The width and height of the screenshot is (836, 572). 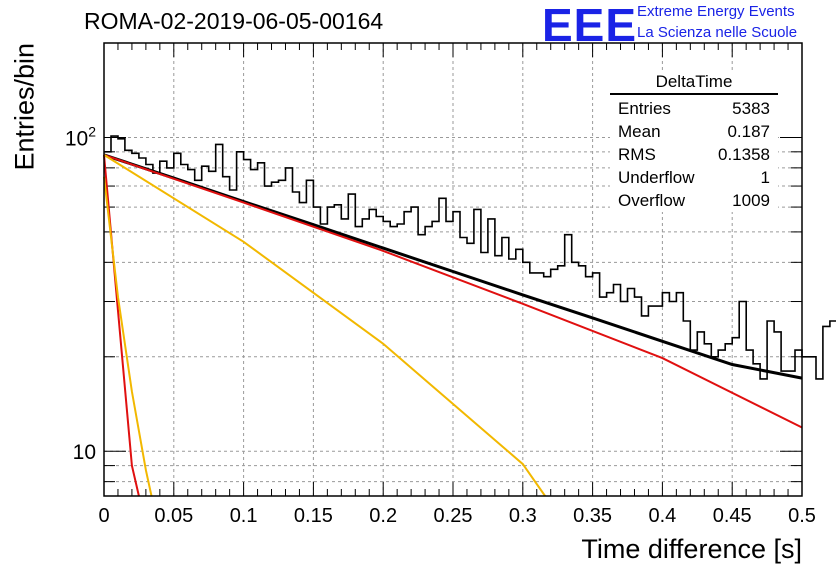 I want to click on x-tick-label: 0.05, so click(x=173, y=516).